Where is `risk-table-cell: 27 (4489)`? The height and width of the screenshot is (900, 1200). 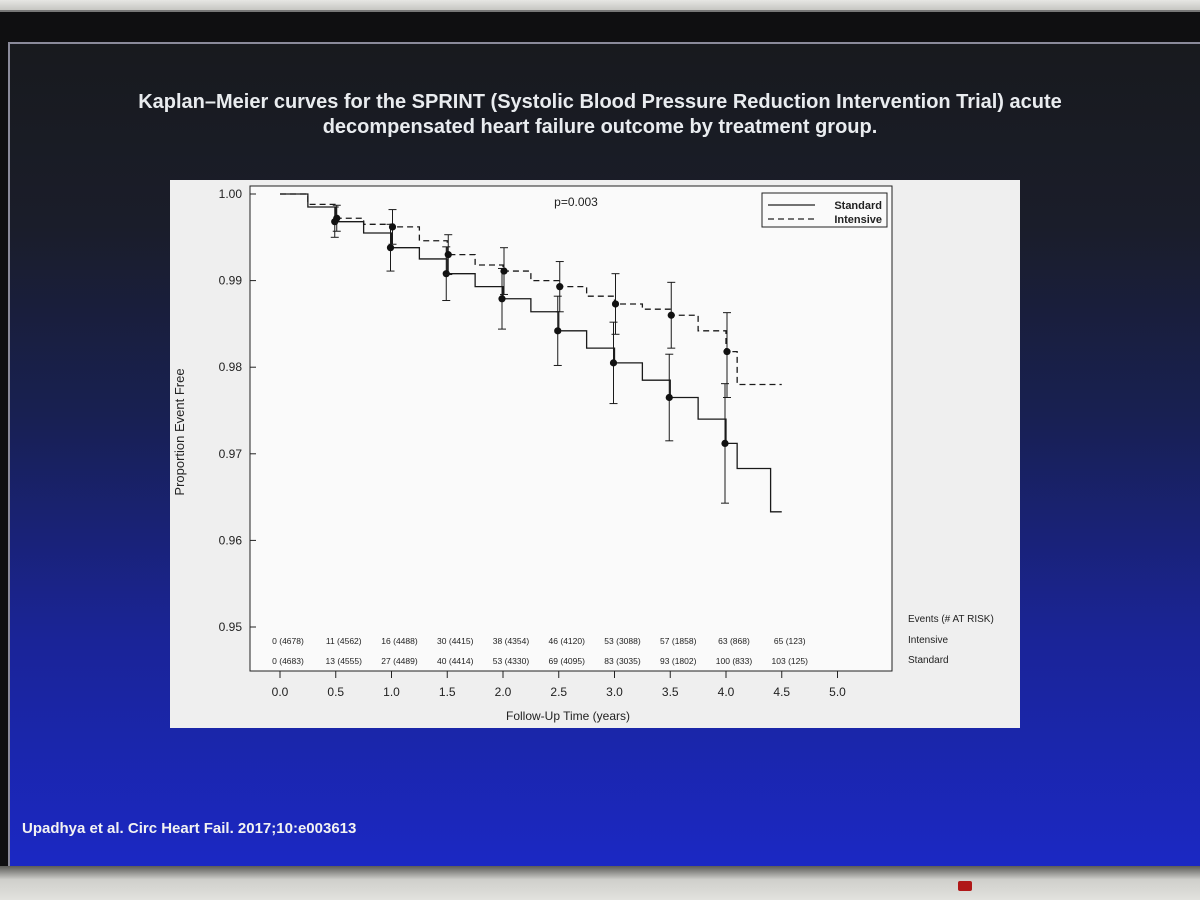
risk-table-cell: 27 (4489) is located at coordinates (399, 661).